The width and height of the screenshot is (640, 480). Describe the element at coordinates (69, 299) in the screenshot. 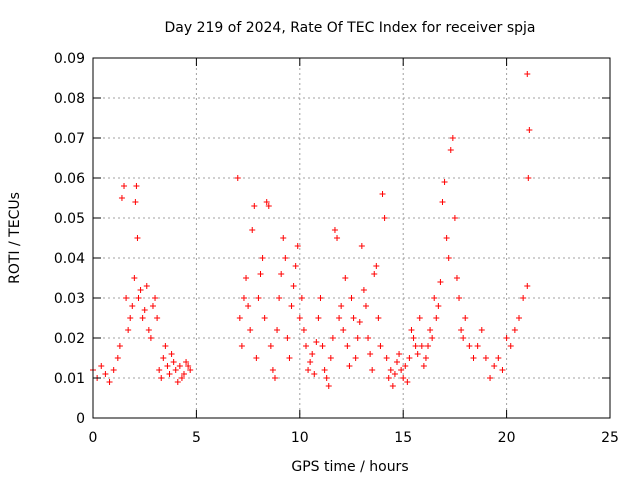

I see `y-tick-label: 0.03` at that location.